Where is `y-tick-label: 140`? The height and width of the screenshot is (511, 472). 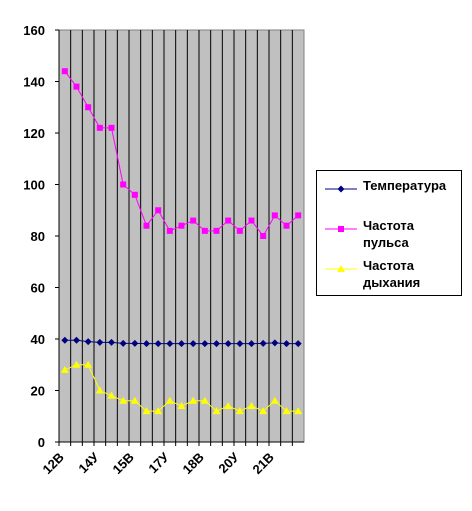 y-tick-label: 140 is located at coordinates (34, 82).